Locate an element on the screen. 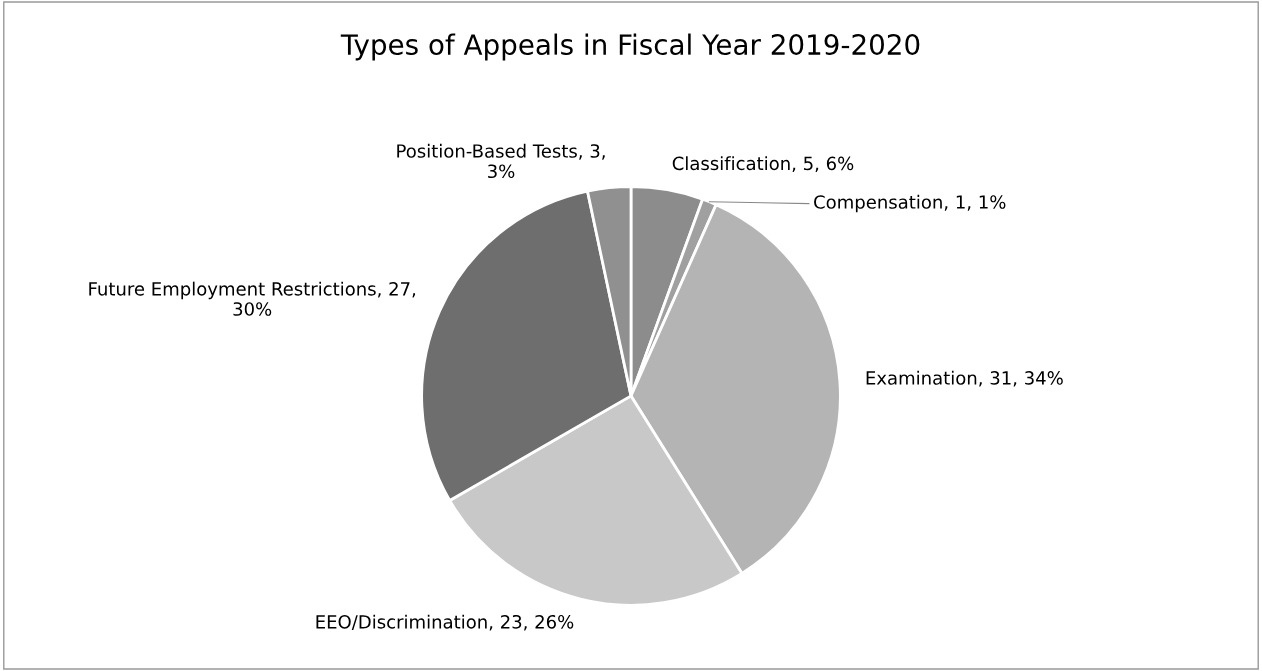  slice-label: Examination, 31, 34% is located at coordinates (964, 378).